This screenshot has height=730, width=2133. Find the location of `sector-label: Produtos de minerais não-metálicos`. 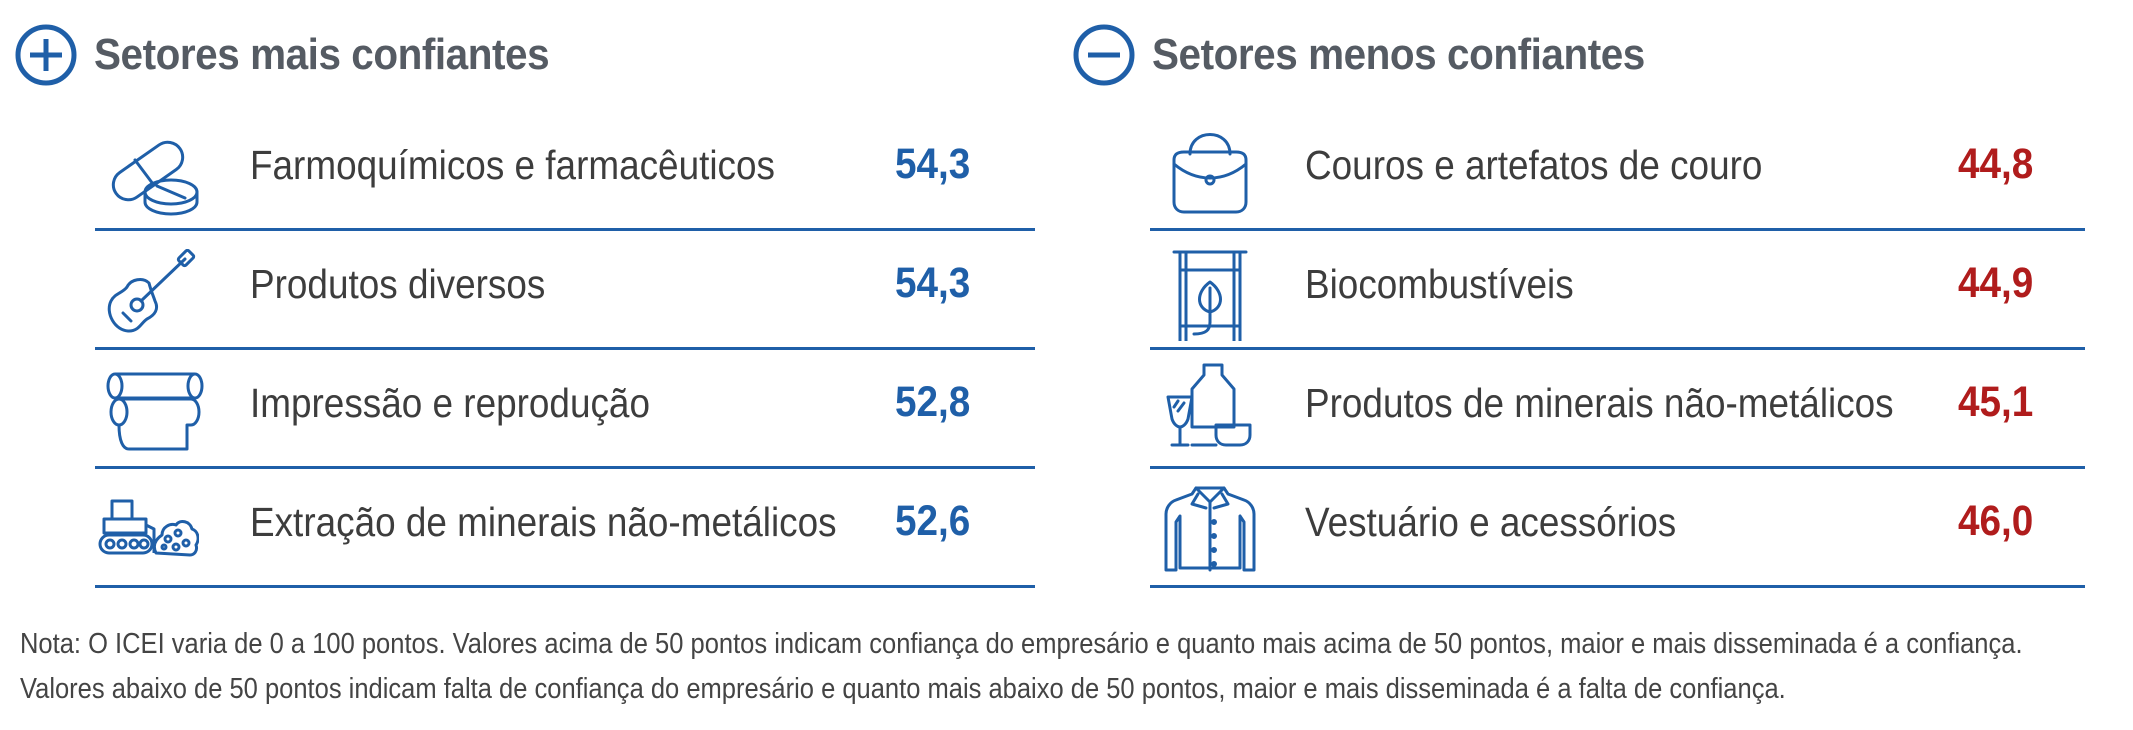

sector-label: Produtos de minerais não-metálicos is located at coordinates (1599, 403).